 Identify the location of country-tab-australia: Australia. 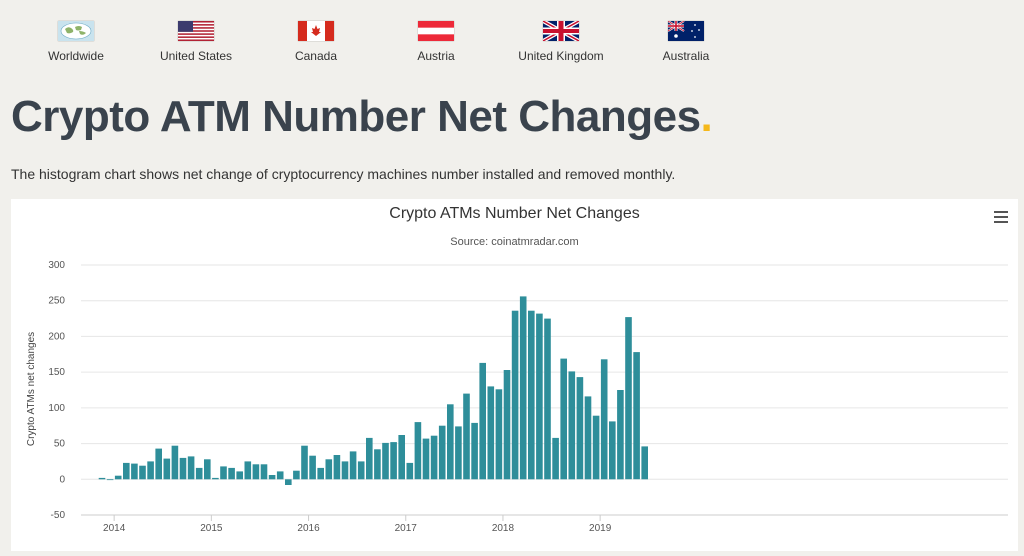
(686, 42).